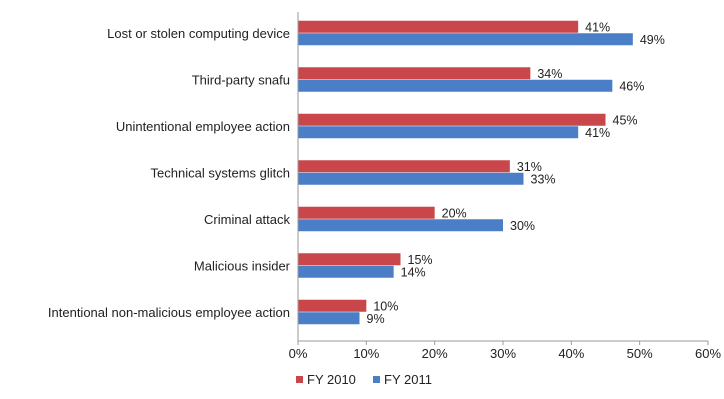 The height and width of the screenshot is (399, 724). What do you see at coordinates (203, 126) in the screenshot?
I see `category-label: Unintentional employee action` at bounding box center [203, 126].